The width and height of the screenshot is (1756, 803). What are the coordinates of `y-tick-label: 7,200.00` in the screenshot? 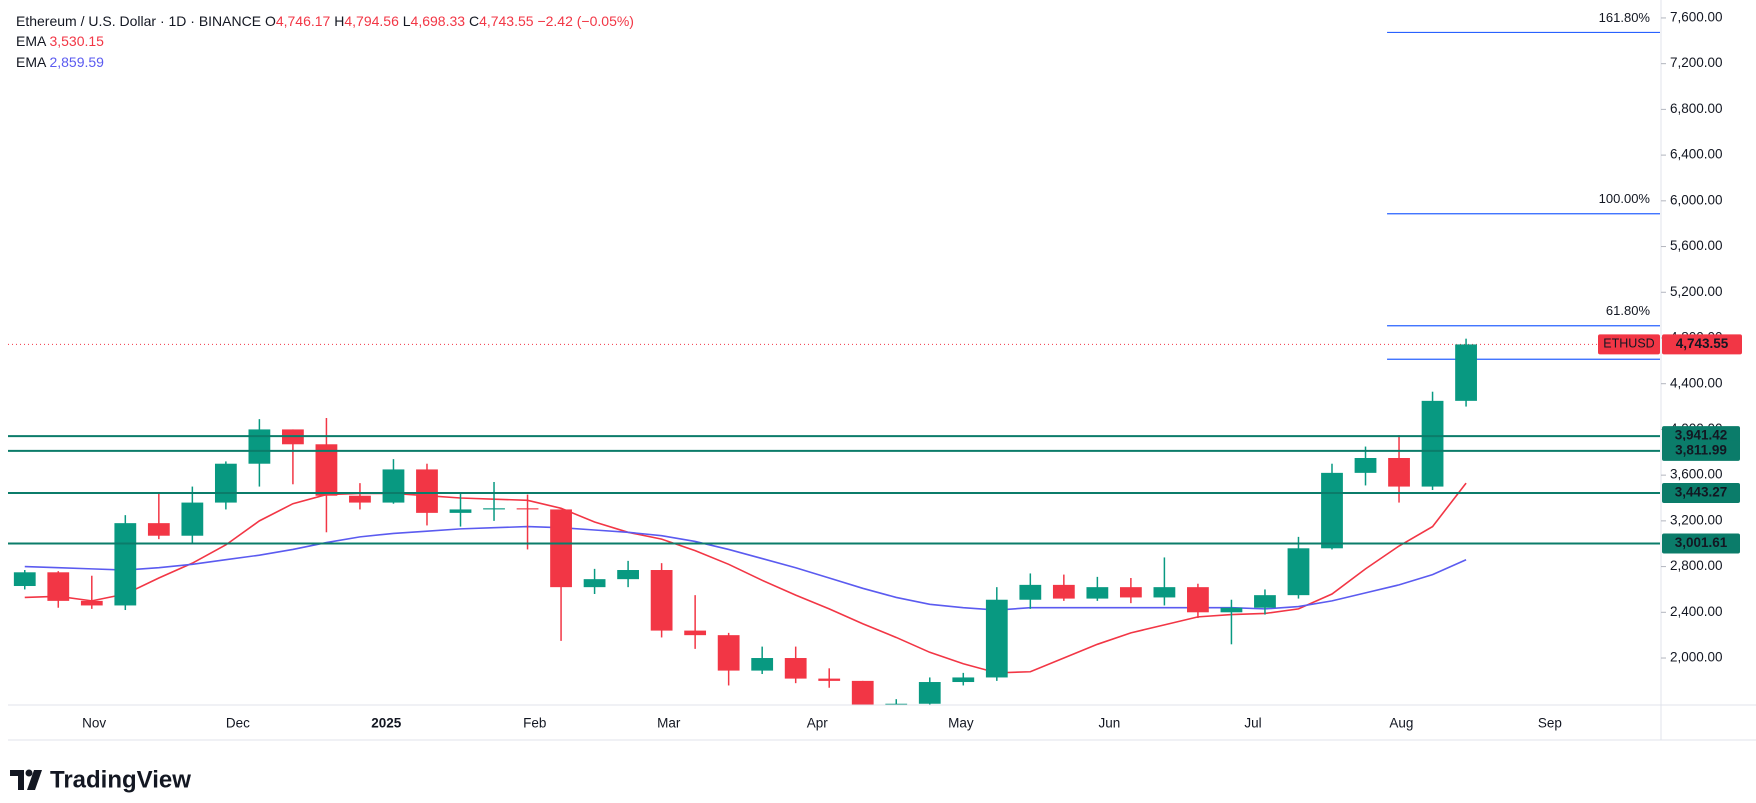 It's located at (1696, 62).